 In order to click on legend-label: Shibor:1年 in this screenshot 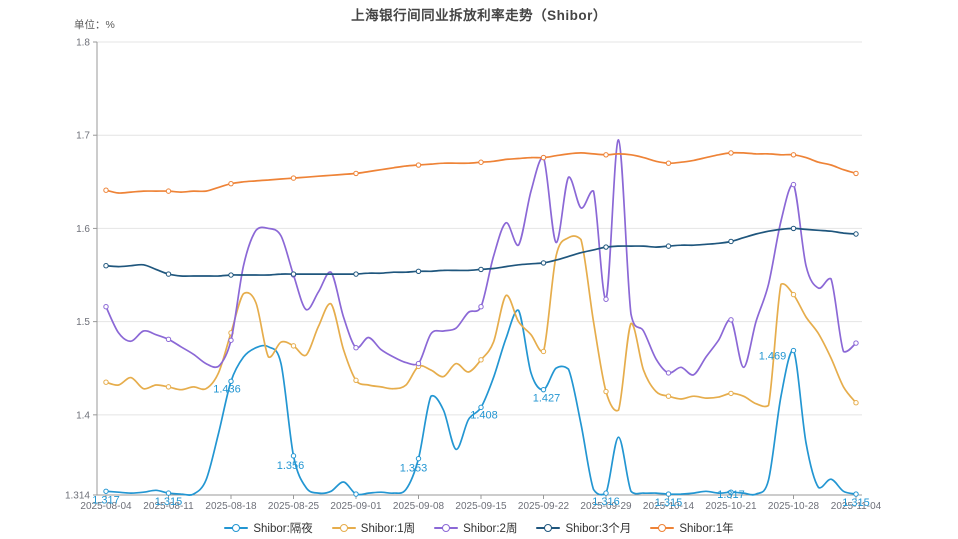, I will do `click(706, 529)`.